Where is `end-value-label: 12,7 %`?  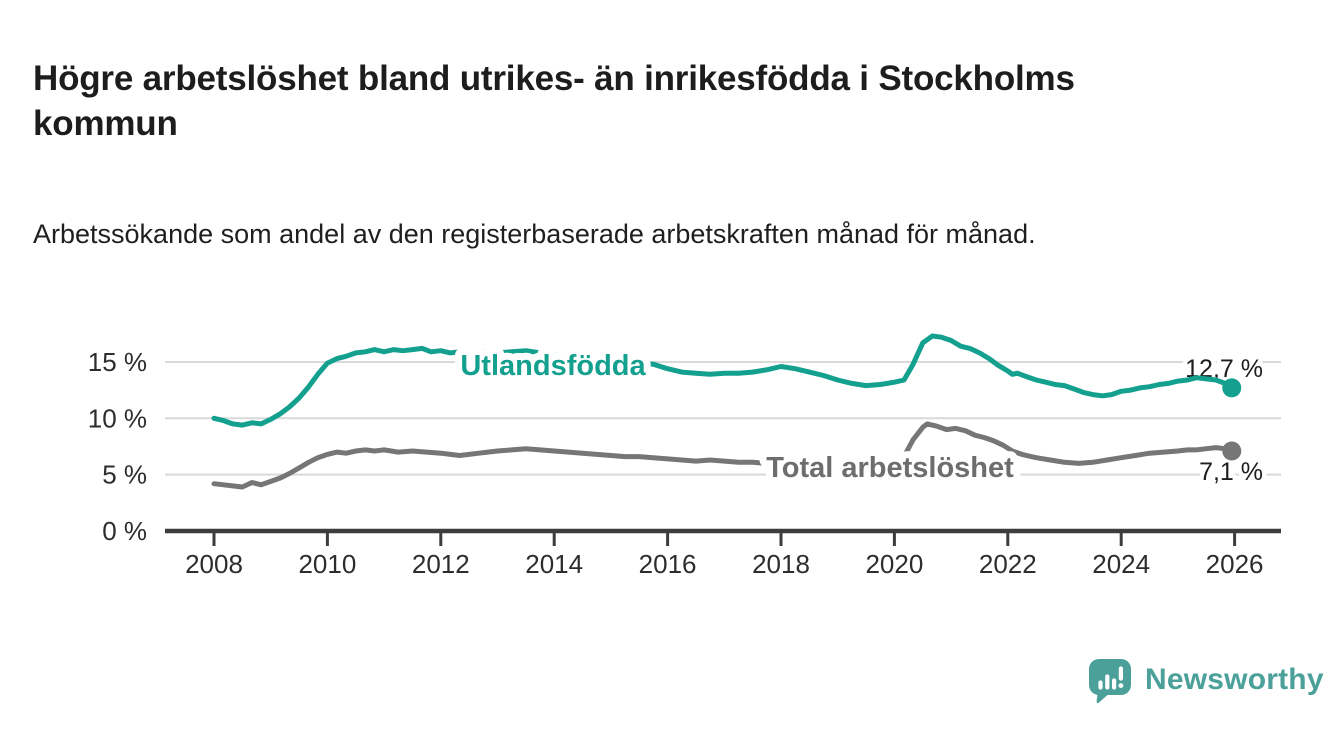
end-value-label: 12,7 % is located at coordinates (1224, 369).